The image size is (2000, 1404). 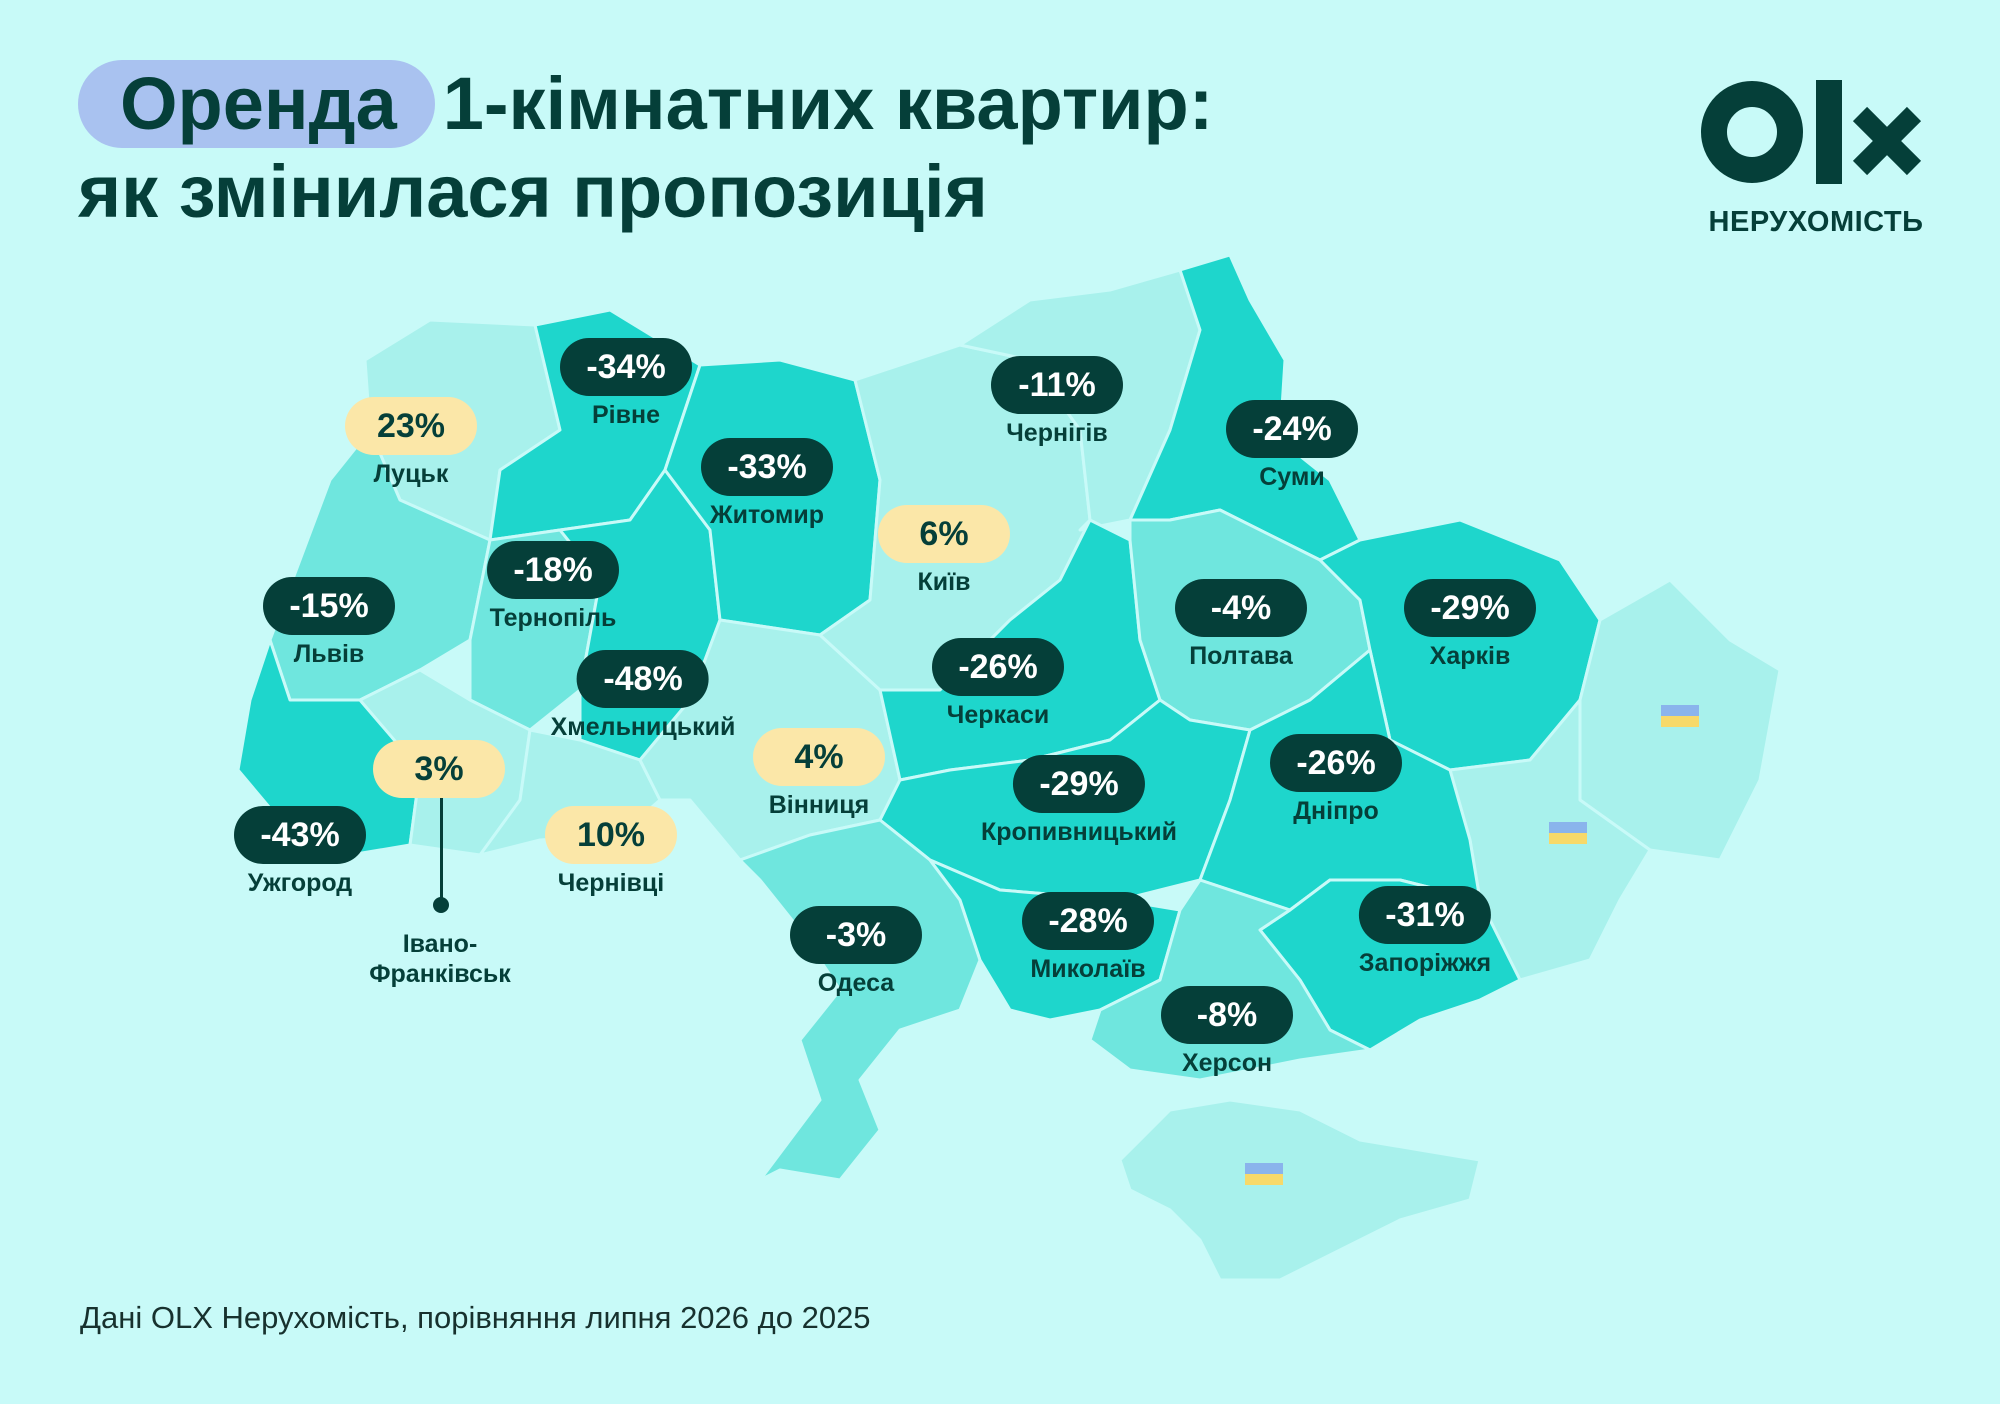 I want to click on city-label: Дніпро, so click(x=1336, y=811).